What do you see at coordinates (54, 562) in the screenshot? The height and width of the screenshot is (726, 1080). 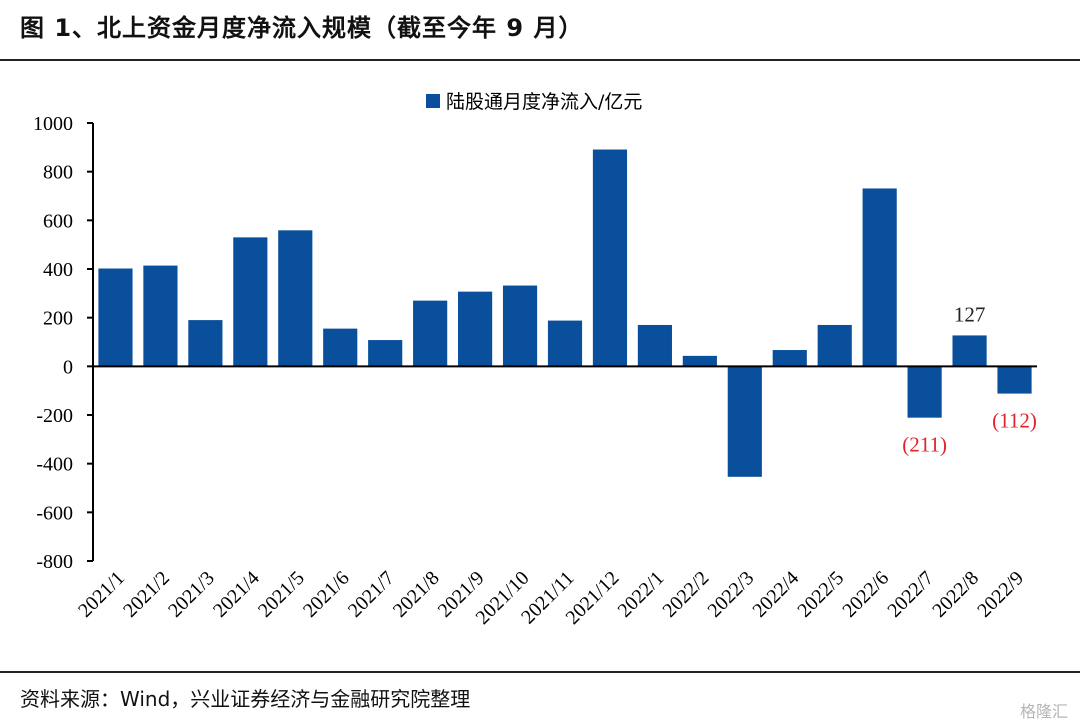 I see `y-tick-label: -800` at bounding box center [54, 562].